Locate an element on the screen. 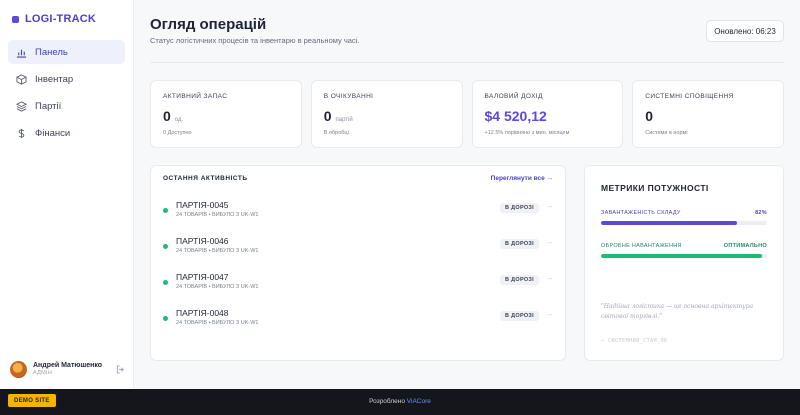 This screenshot has width=800, height=415. stat-note: Системи в нормі is located at coordinates (666, 133).